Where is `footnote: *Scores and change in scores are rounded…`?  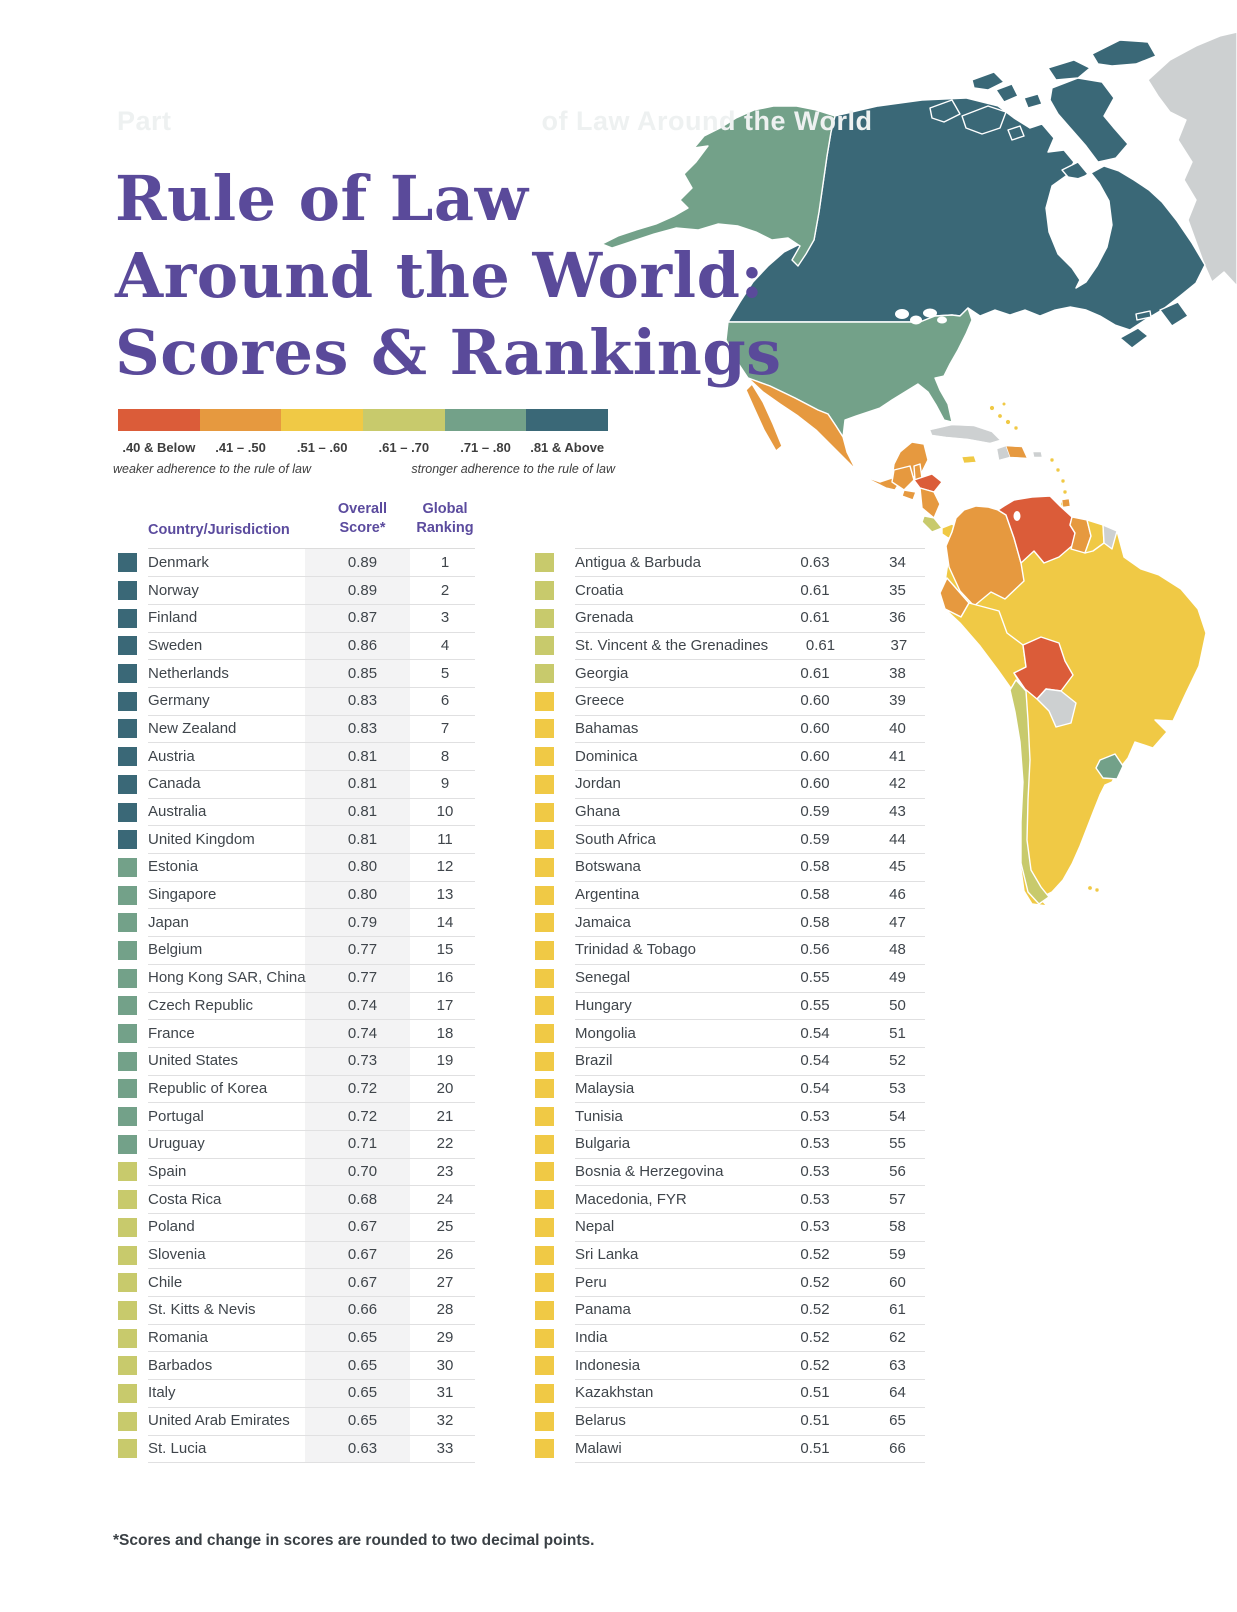
footnote: *Scores and change in scores are rounded… is located at coordinates (354, 1540).